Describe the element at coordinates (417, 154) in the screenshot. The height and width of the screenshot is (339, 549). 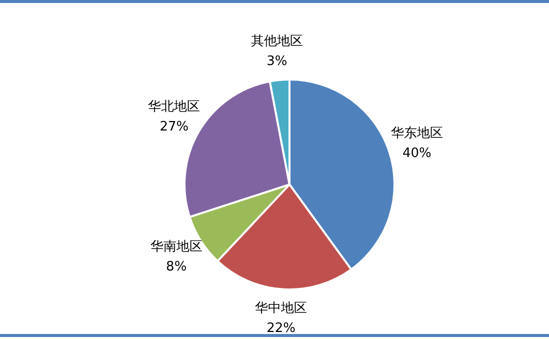
I see `data-label: 40%` at that location.